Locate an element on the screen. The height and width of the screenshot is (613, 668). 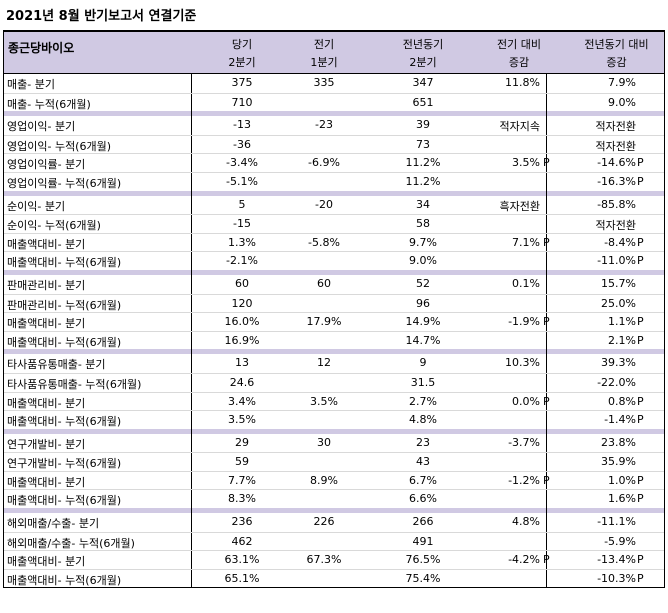
table-row: 타사품유통매출- 누적(6개월) 24.6 31.5 -22.0% is located at coordinates (334, 382).